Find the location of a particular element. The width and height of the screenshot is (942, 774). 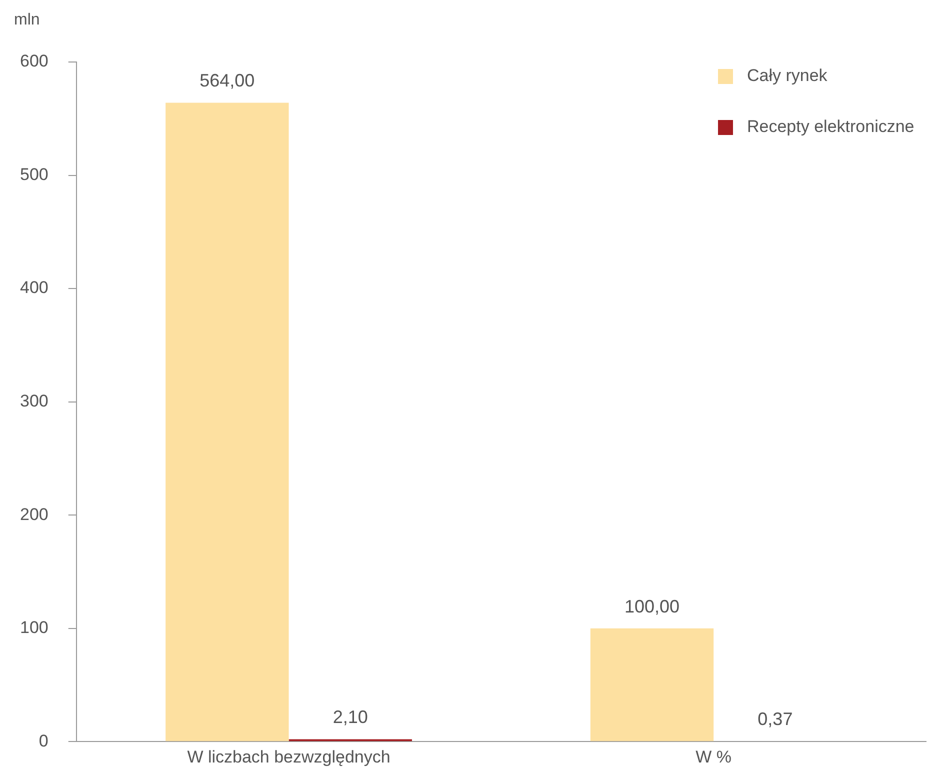

legend-label: Cały rynek is located at coordinates (787, 76).